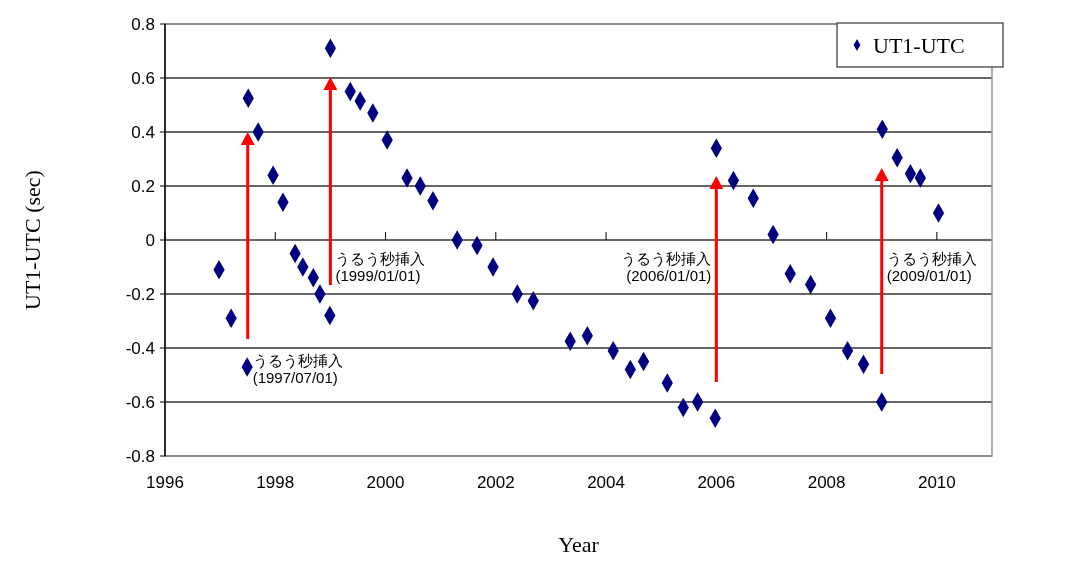 This screenshot has height=564, width=1065. Describe the element at coordinates (579, 544) in the screenshot. I see `x-axis-title: Year` at that location.